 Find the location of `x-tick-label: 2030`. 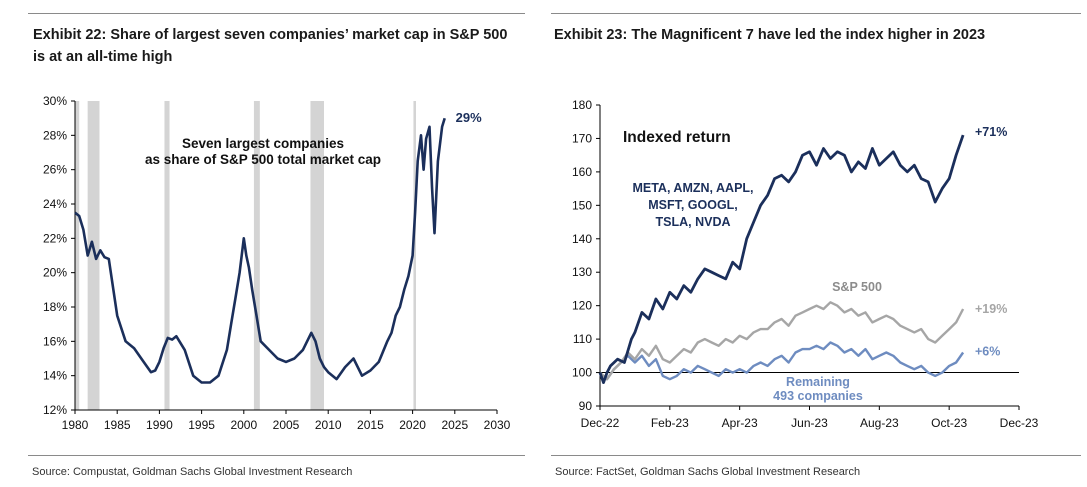

x-tick-label: 2030 is located at coordinates (497, 425).